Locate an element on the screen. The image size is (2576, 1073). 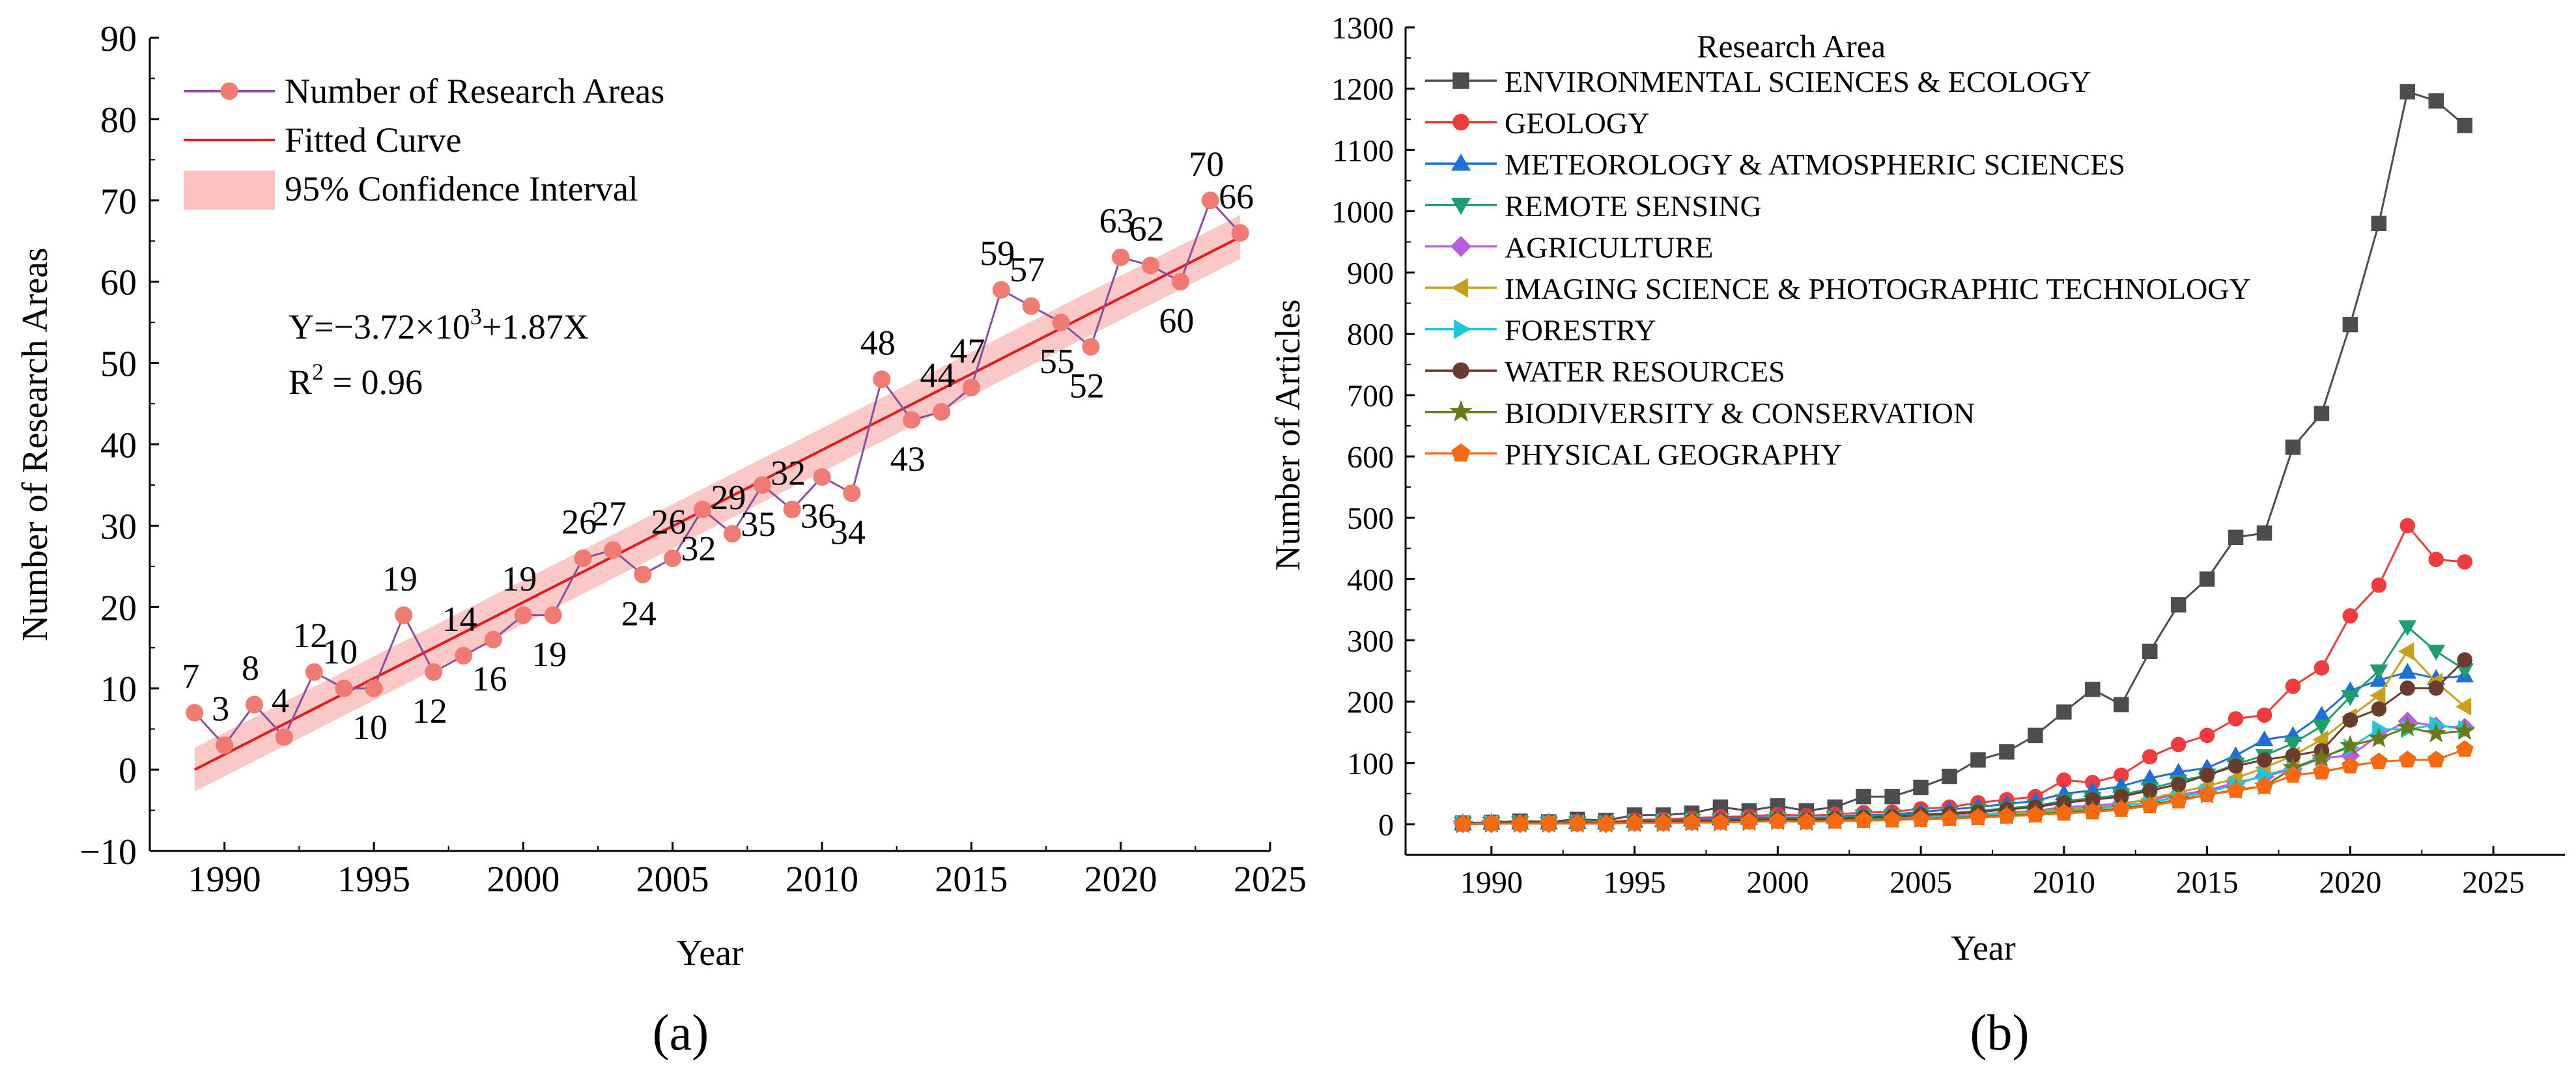
y-tick-label-b: 400 is located at coordinates (1370, 580).